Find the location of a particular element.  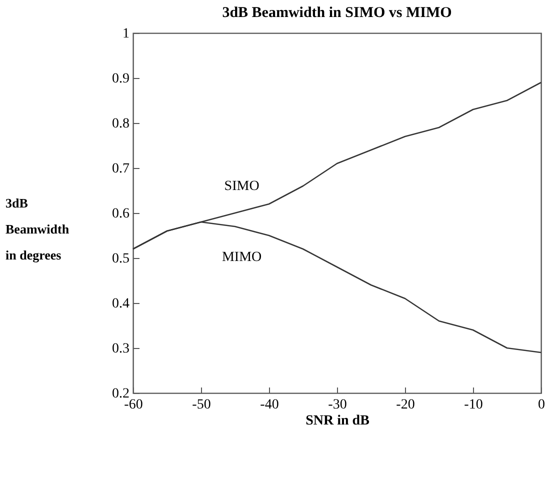

y-tick-label: 0.9 is located at coordinates (121, 79).